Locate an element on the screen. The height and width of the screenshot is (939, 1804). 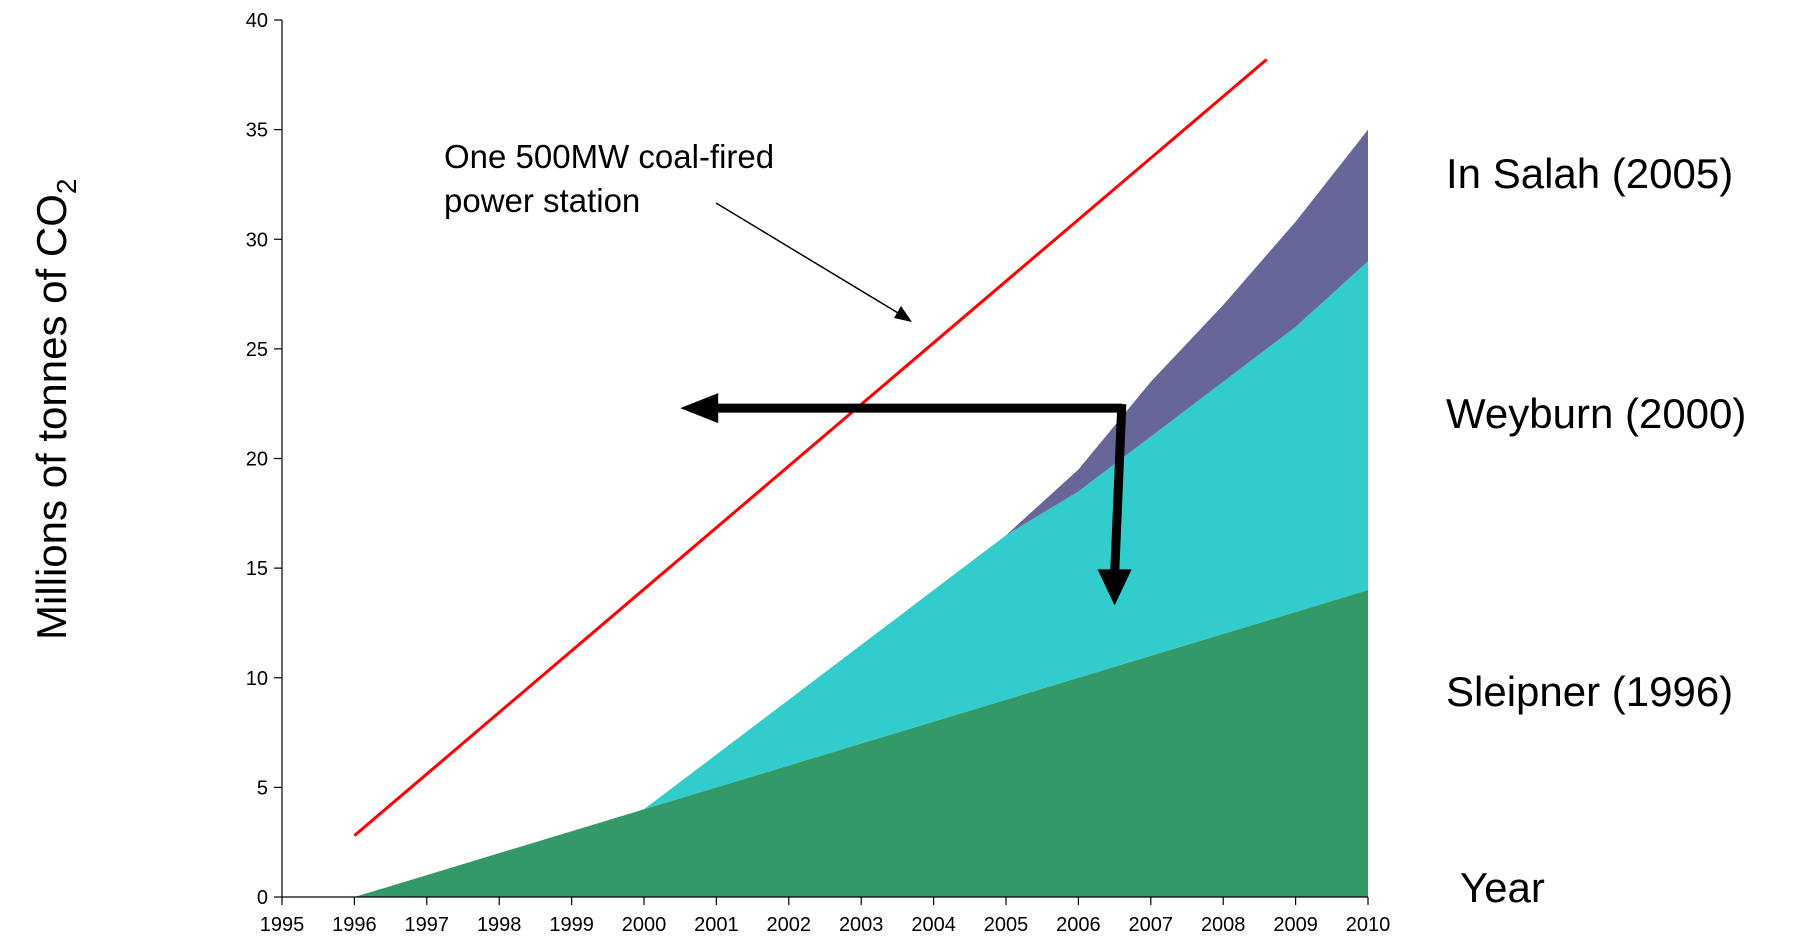
x-tick-label: 1996 is located at coordinates (354, 925).